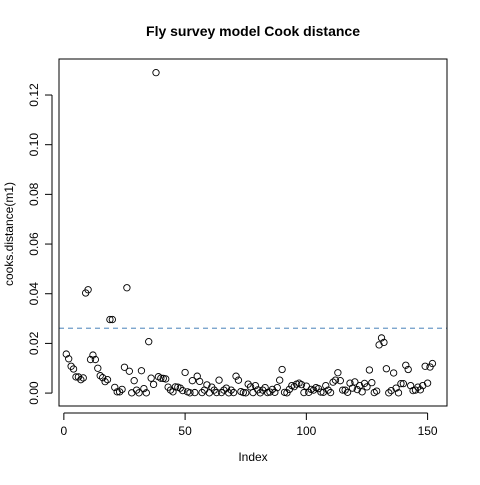 This screenshot has width=480, height=485. What do you see at coordinates (34, 294) in the screenshot?
I see `y-tick-label: 0.04` at bounding box center [34, 294].